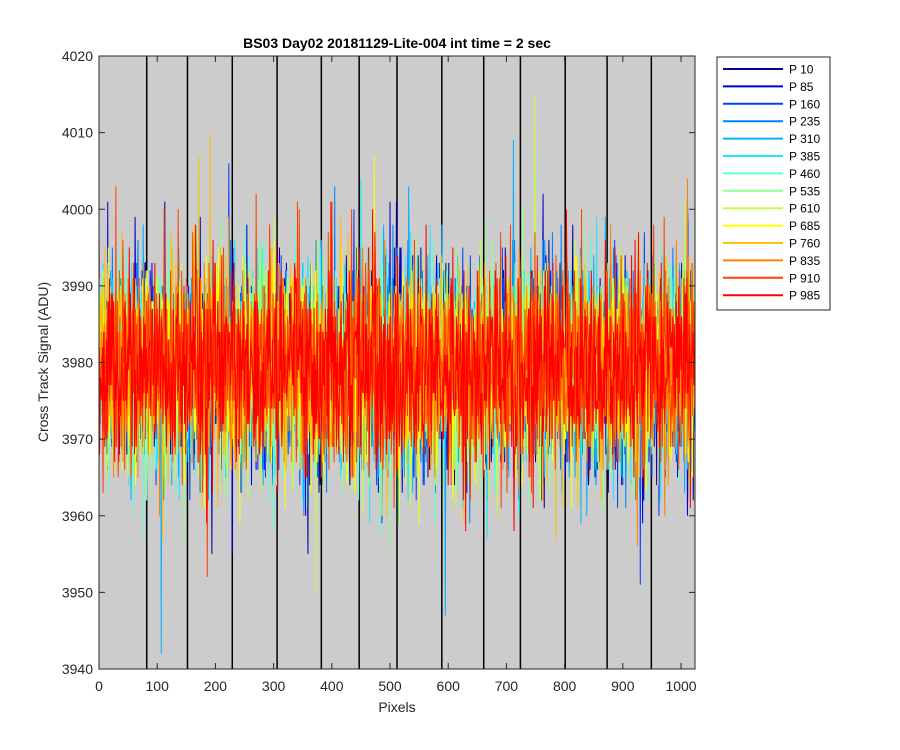 This screenshot has height=750, width=900. What do you see at coordinates (77, 669) in the screenshot?
I see `y-tick-label: 3940` at bounding box center [77, 669].